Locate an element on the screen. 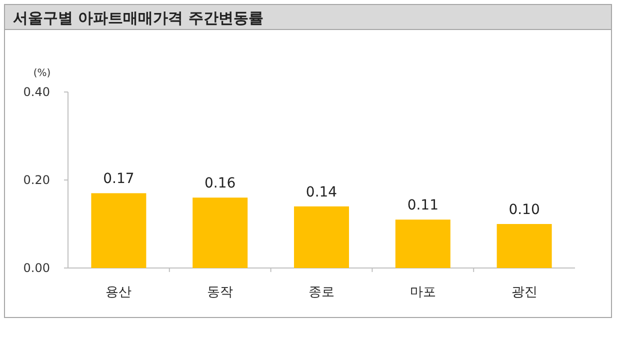  x-tick-label: 동작 is located at coordinates (220, 292).